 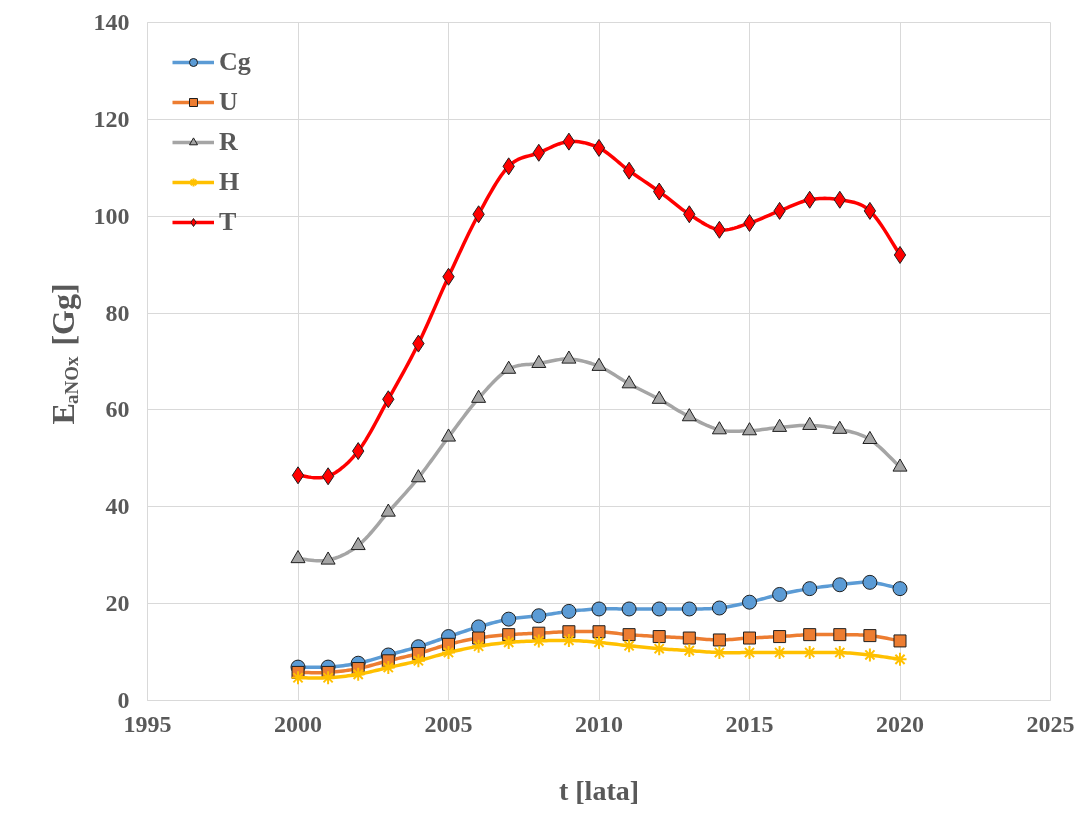 I want to click on y-tick-label: 40, so click(x=117, y=506).